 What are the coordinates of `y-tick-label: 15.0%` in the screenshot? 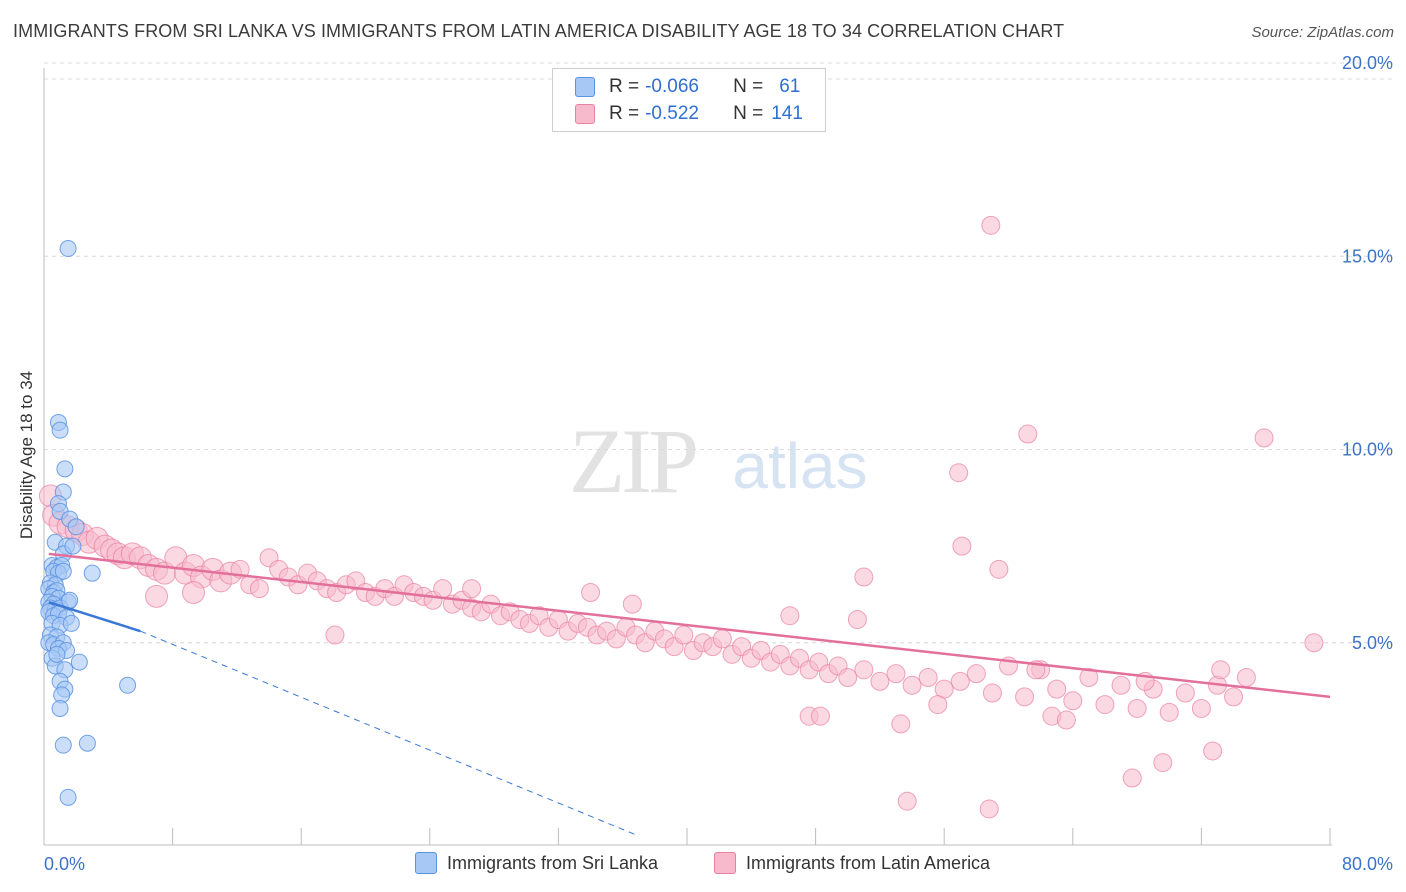 It's located at (1367, 256).